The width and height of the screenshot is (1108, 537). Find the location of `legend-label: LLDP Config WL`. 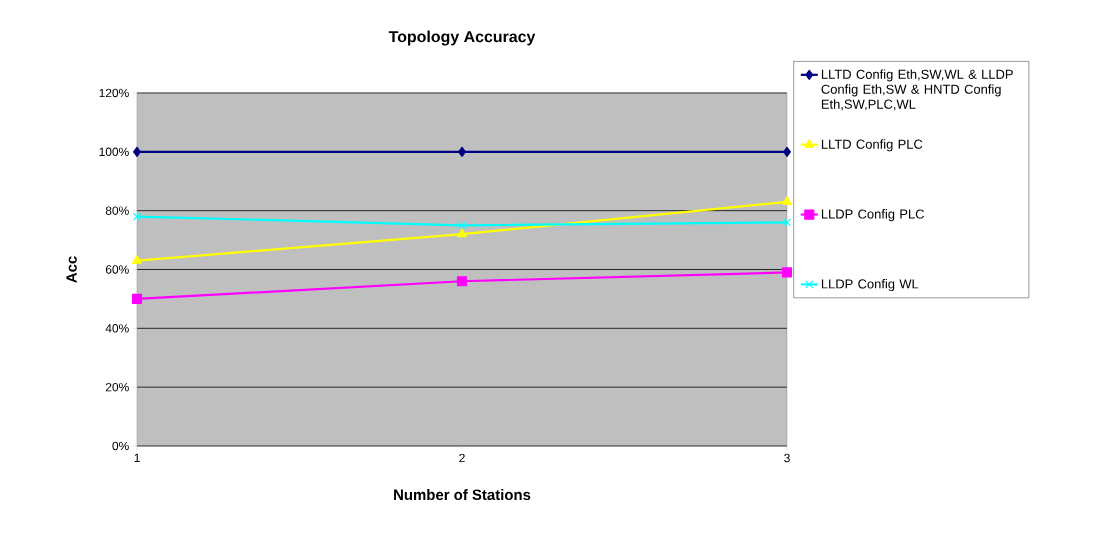

legend-label: LLDP Config WL is located at coordinates (870, 285).